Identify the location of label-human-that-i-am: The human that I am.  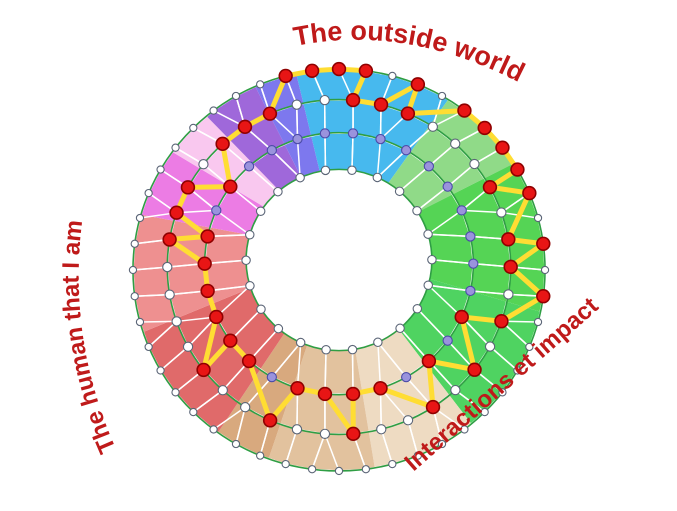
(90, 338).